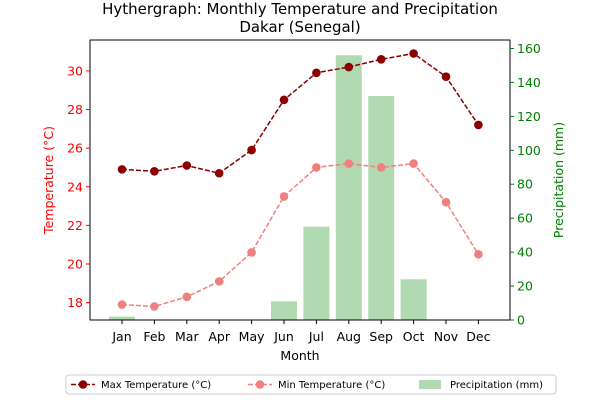 This screenshot has width=600, height=400. I want to click on legend-item-max-temp: Max Temperature (°C), so click(141, 385).